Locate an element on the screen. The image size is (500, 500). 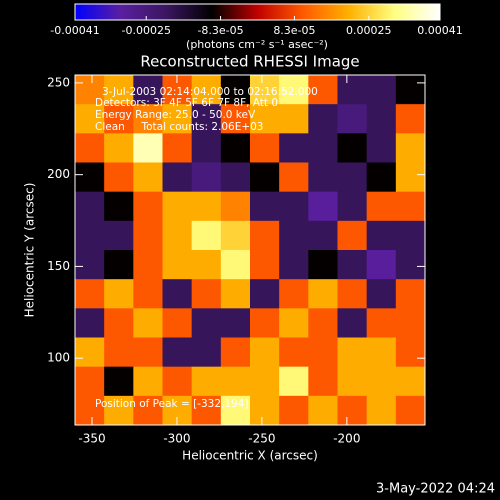
x-tick-label: -200 is located at coordinates (346, 439).